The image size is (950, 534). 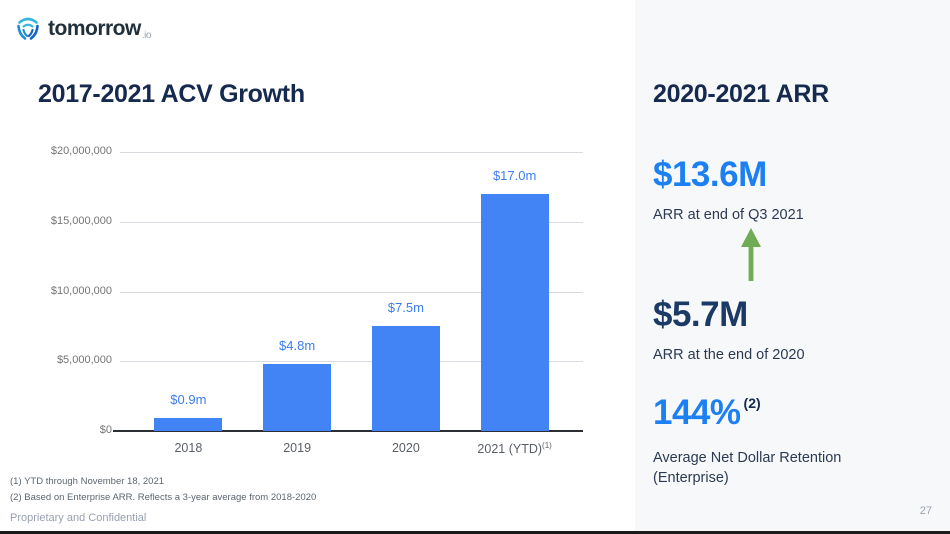 What do you see at coordinates (87, 481) in the screenshot?
I see `footnote-1: (1) YTD through November 18, 2021` at bounding box center [87, 481].